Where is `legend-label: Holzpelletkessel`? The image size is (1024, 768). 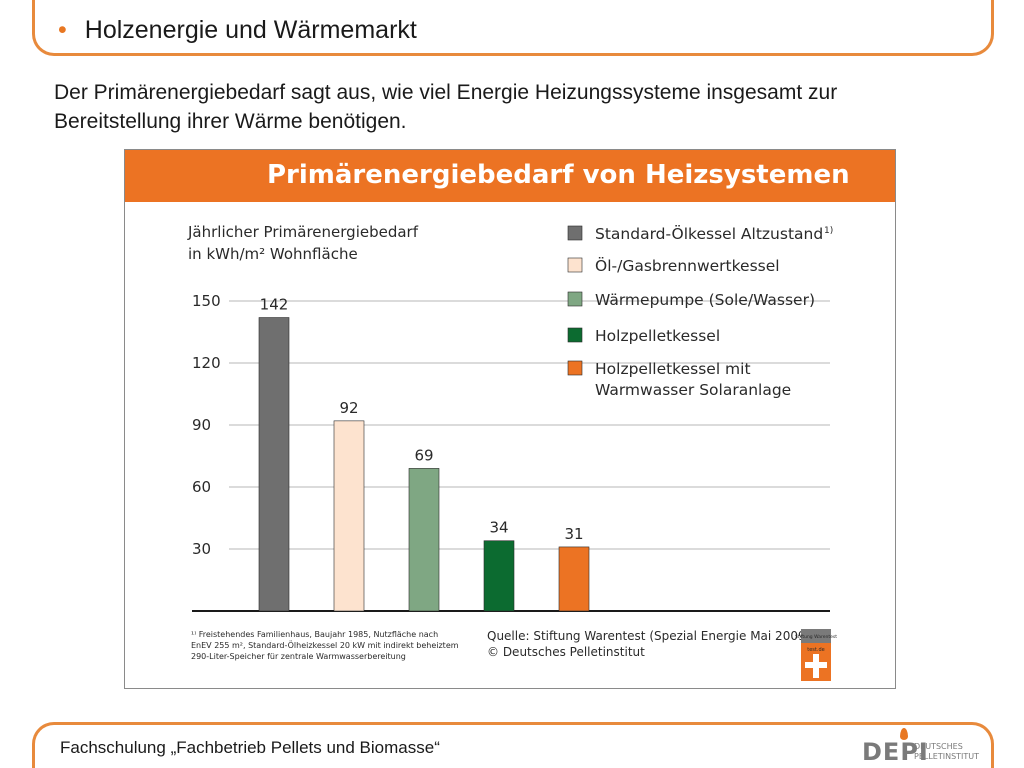 legend-label: Holzpelletkessel is located at coordinates (657, 336).